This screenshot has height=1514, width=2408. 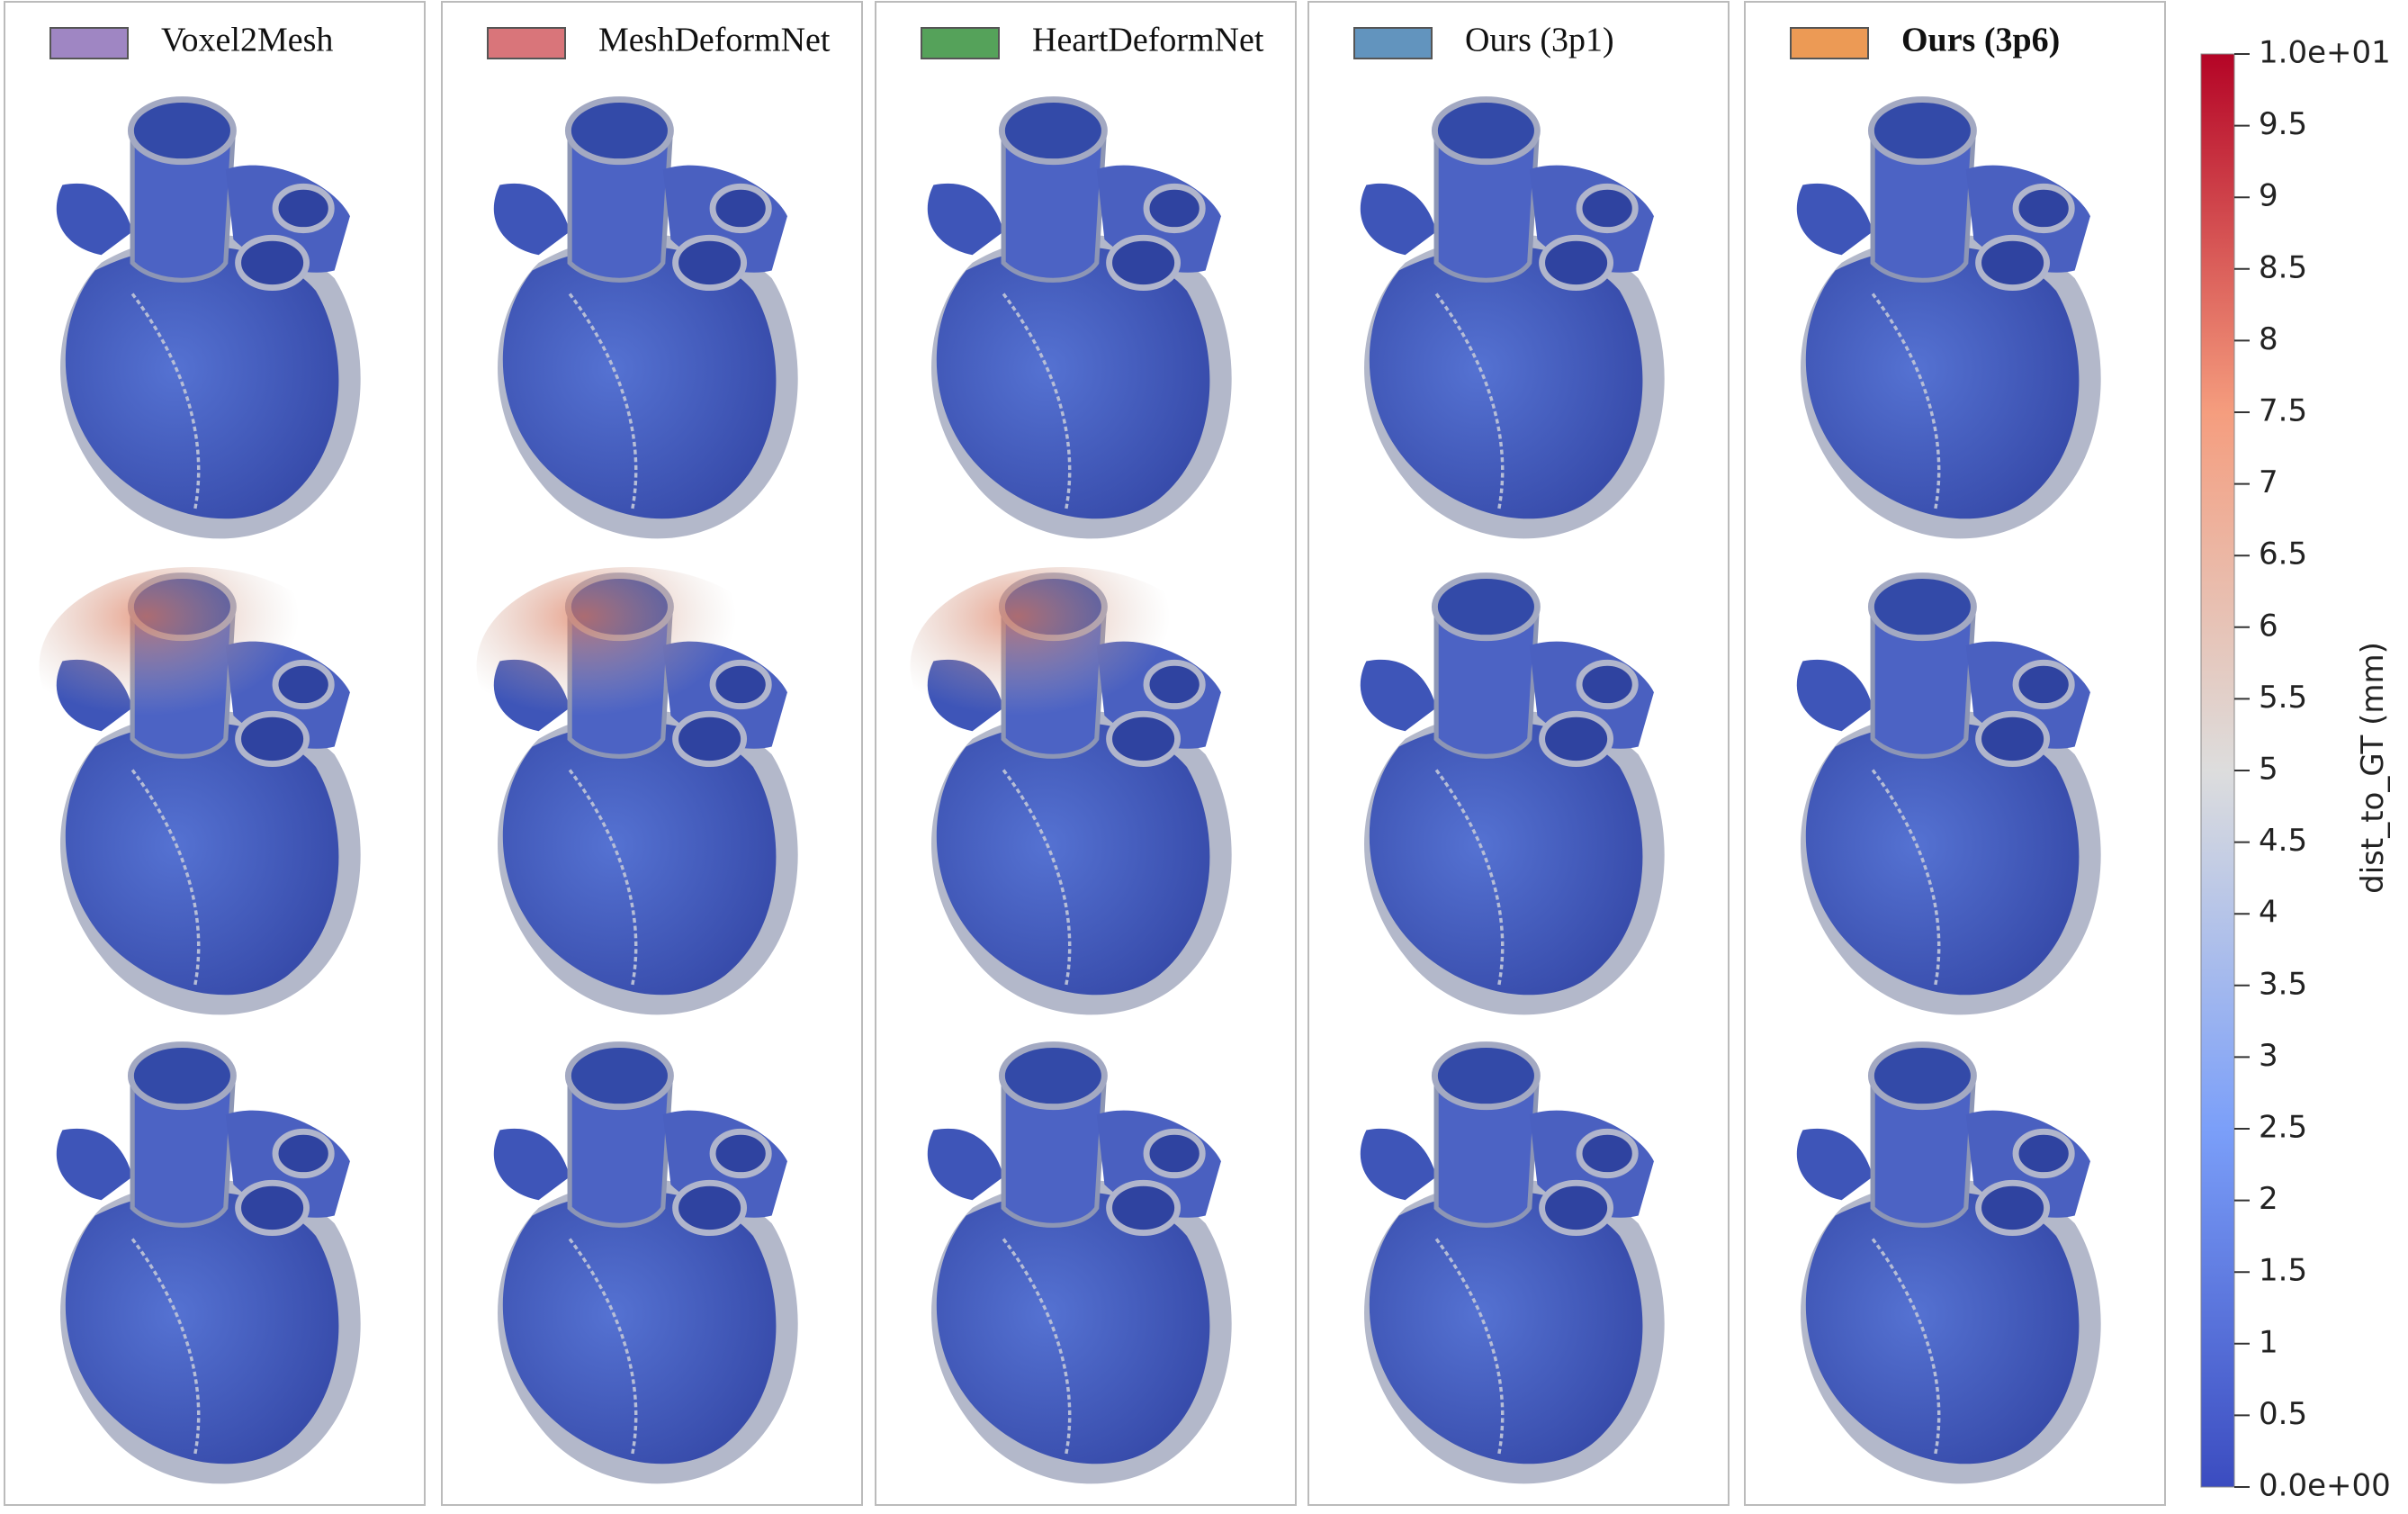 What do you see at coordinates (1148, 41) in the screenshot?
I see `legend-label: HeartDeformNet` at bounding box center [1148, 41].